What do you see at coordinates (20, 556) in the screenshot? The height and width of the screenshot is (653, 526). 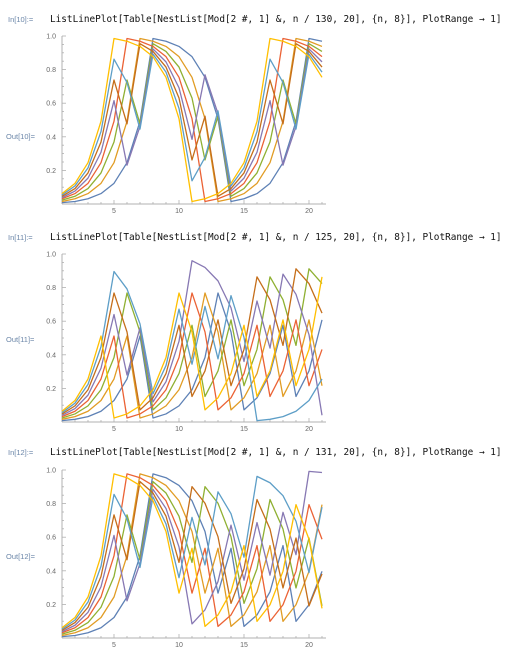 I see `output-label-3: Out[12]=` at bounding box center [20, 556].